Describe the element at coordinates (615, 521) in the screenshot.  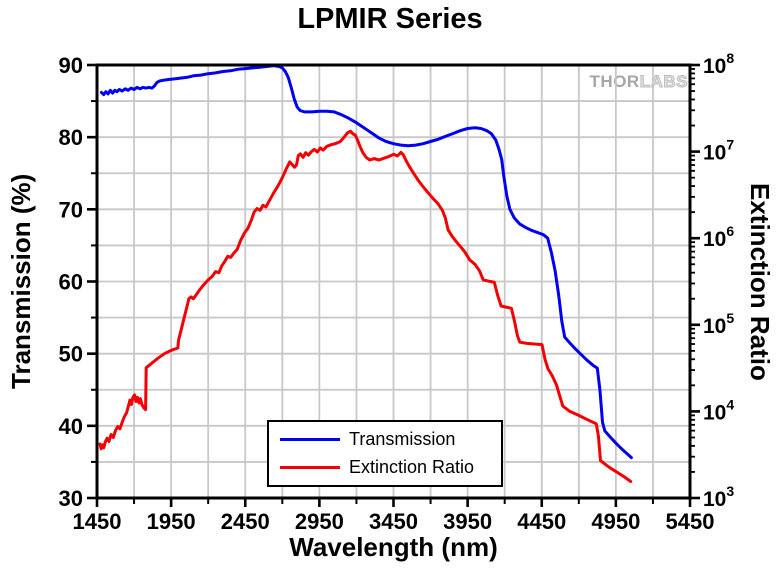
I see `svg-text: 4950` at that location.